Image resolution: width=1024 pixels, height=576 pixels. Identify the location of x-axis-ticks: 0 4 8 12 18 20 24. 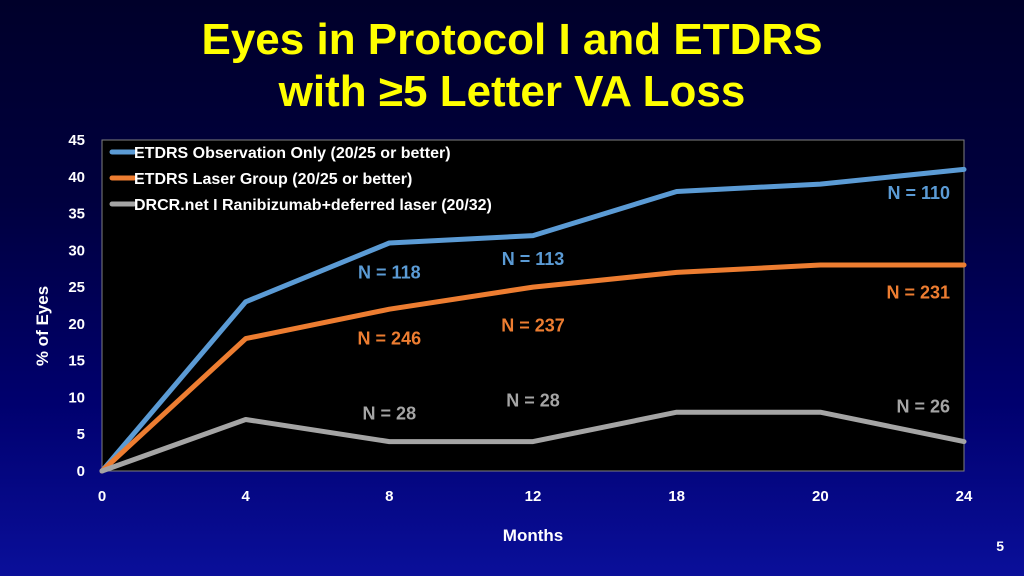
(535, 496).